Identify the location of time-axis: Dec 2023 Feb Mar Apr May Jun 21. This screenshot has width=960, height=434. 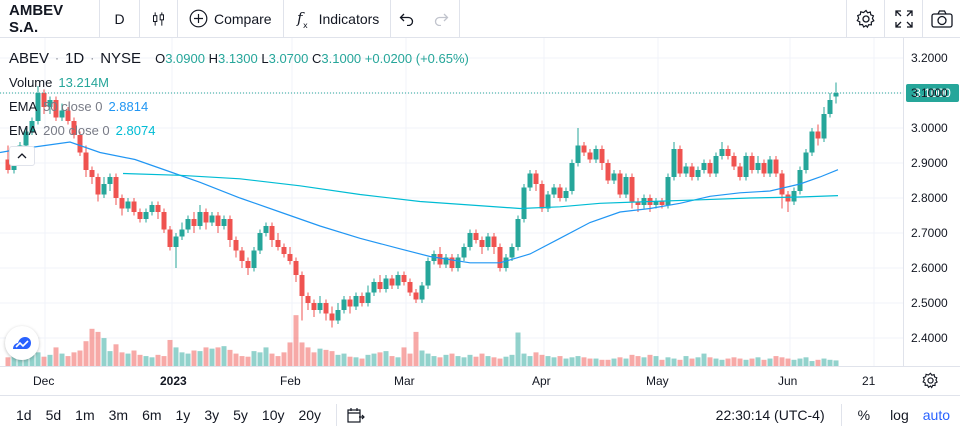
(480, 380).